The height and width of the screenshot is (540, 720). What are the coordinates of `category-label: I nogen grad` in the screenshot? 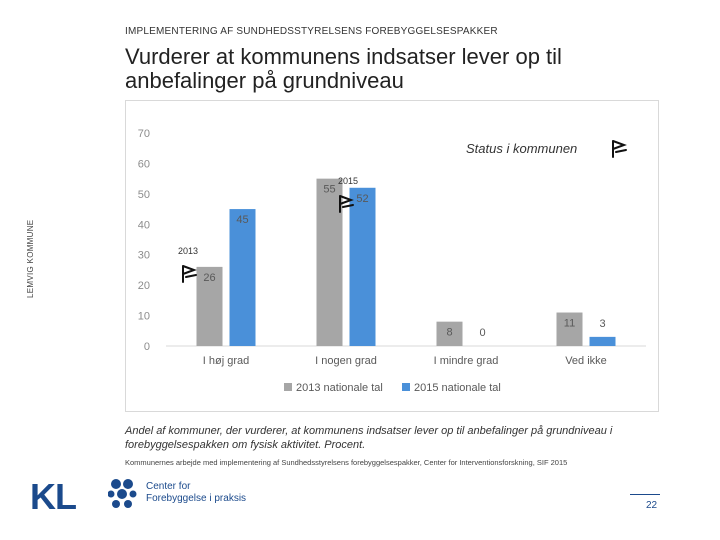 It's located at (346, 361).